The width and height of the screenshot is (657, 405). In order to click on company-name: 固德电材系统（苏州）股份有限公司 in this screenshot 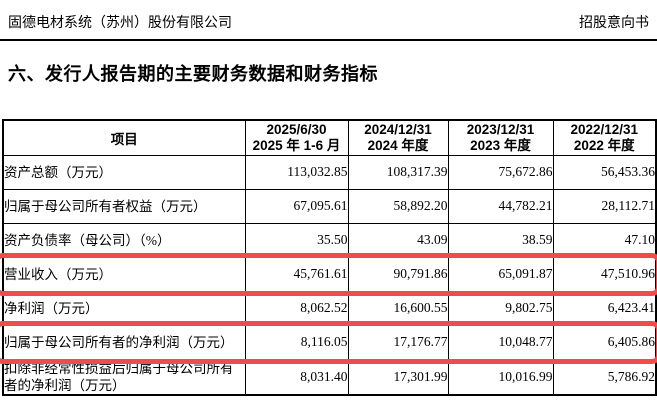, I will do `click(120, 23)`.